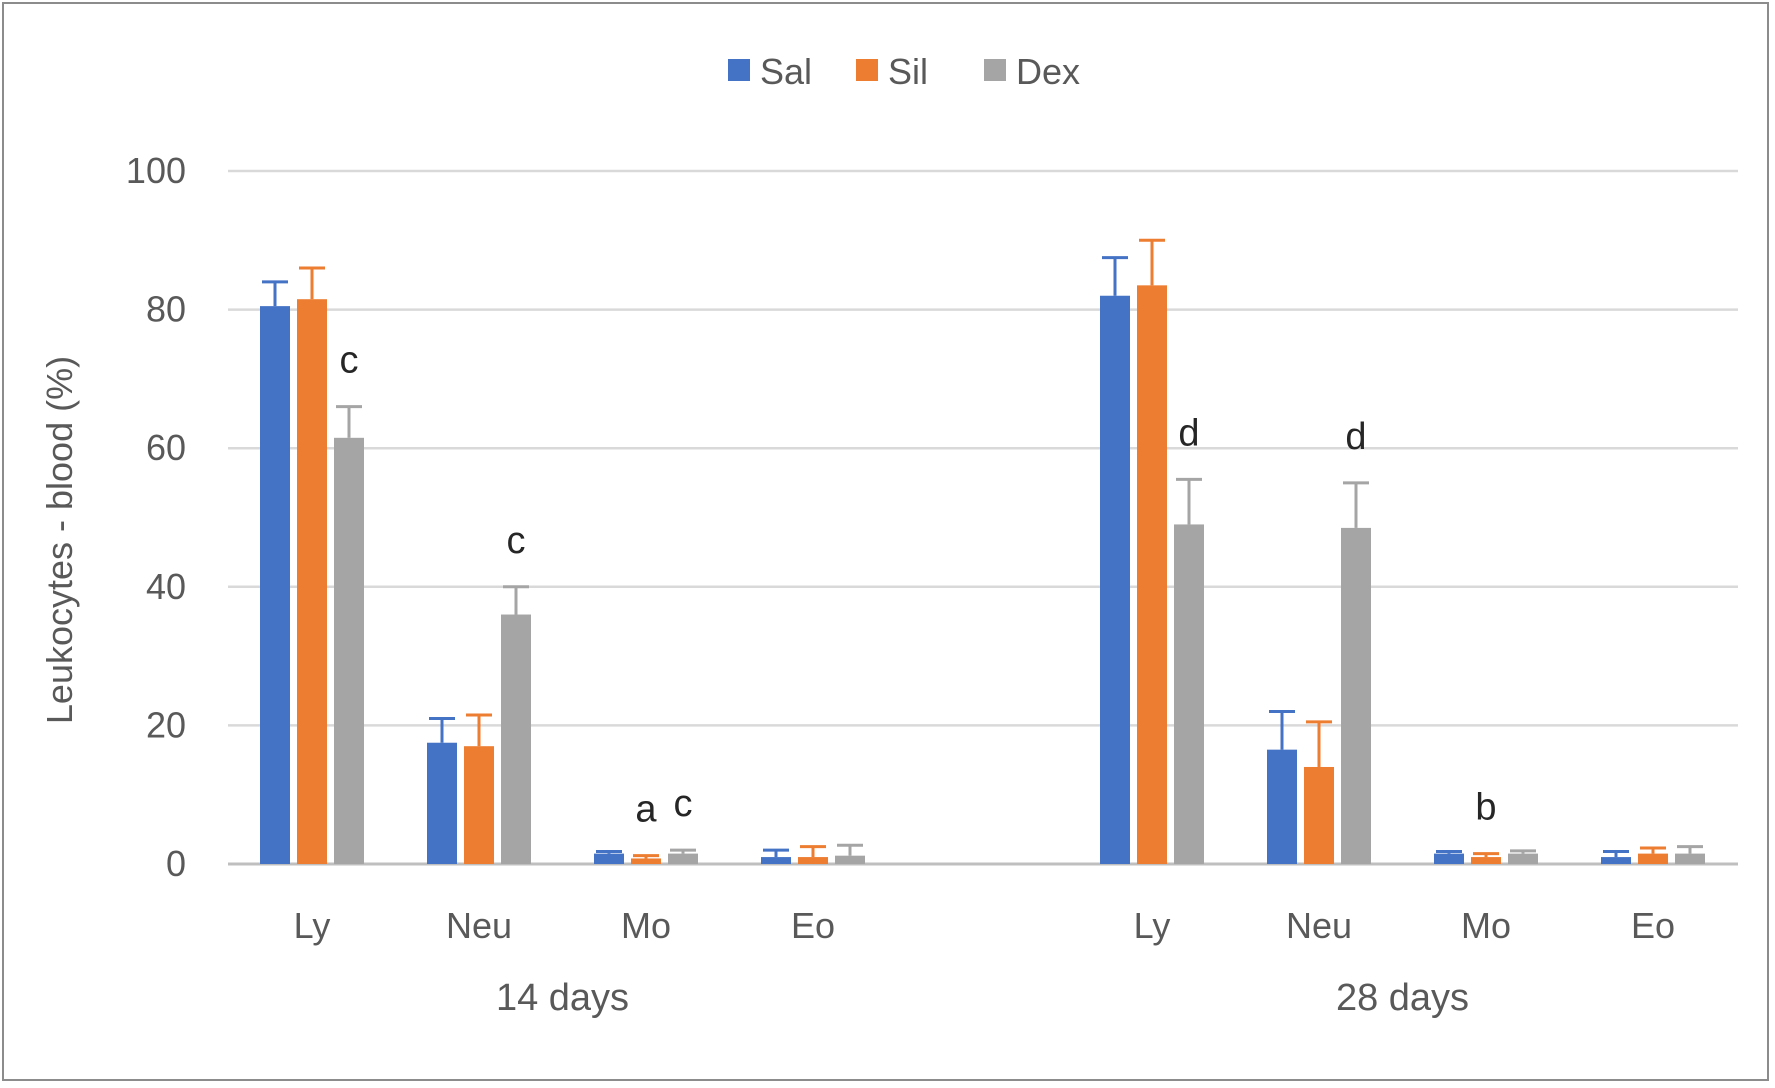 The height and width of the screenshot is (1088, 1775). Describe the element at coordinates (166, 586) in the screenshot. I see `y-tick-label: 40` at that location.